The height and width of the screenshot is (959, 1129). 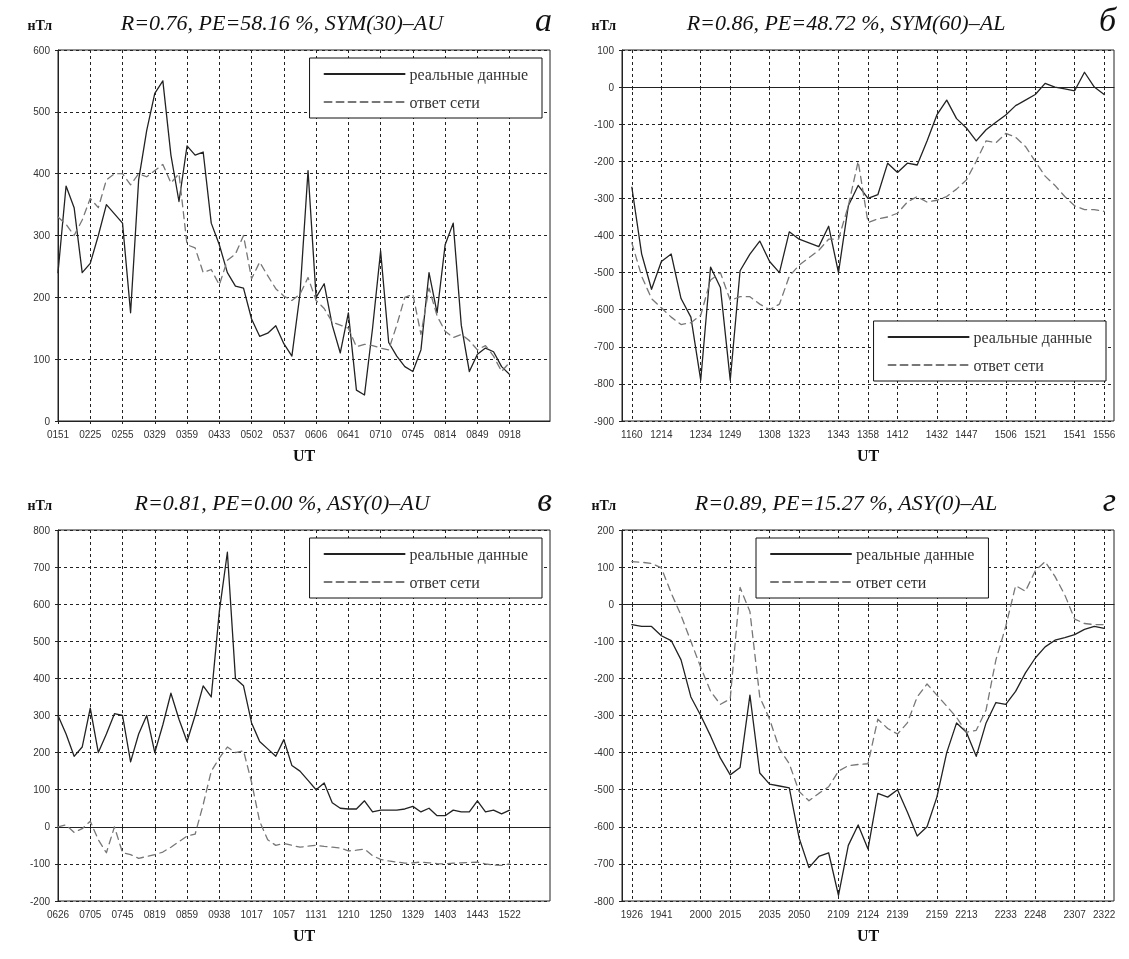 I want to click on x-tick-label: 0626, so click(x=58, y=913).